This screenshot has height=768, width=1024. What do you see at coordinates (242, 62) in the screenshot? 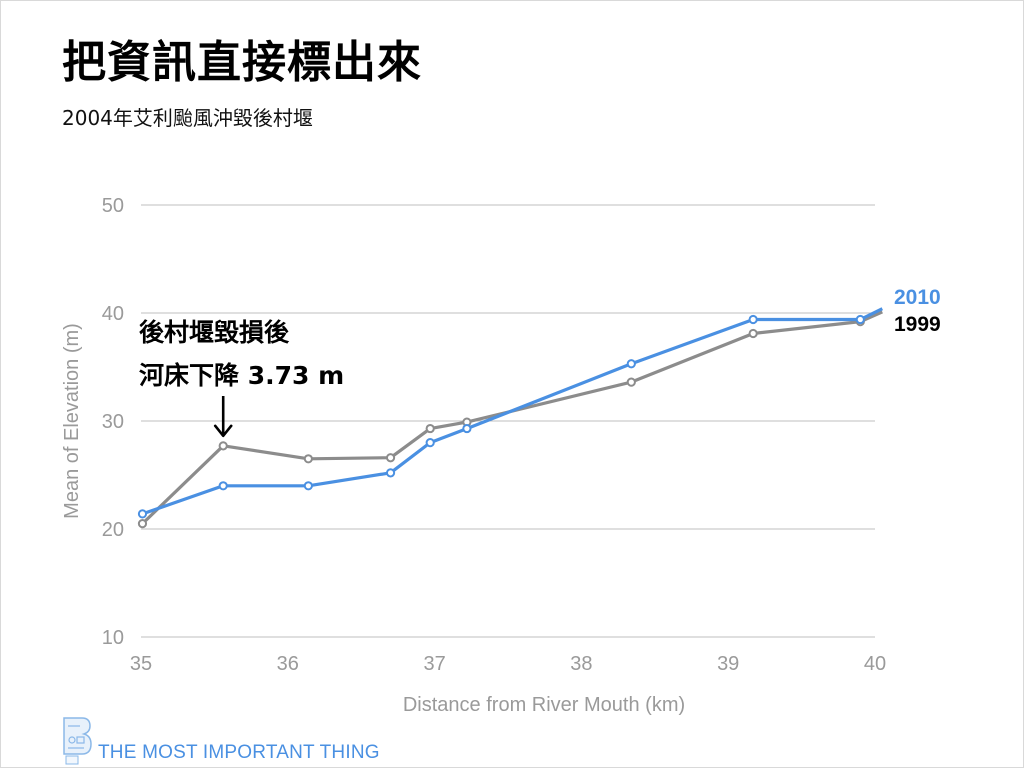
I see `slide-title: 把資訊直接標出來` at bounding box center [242, 62].